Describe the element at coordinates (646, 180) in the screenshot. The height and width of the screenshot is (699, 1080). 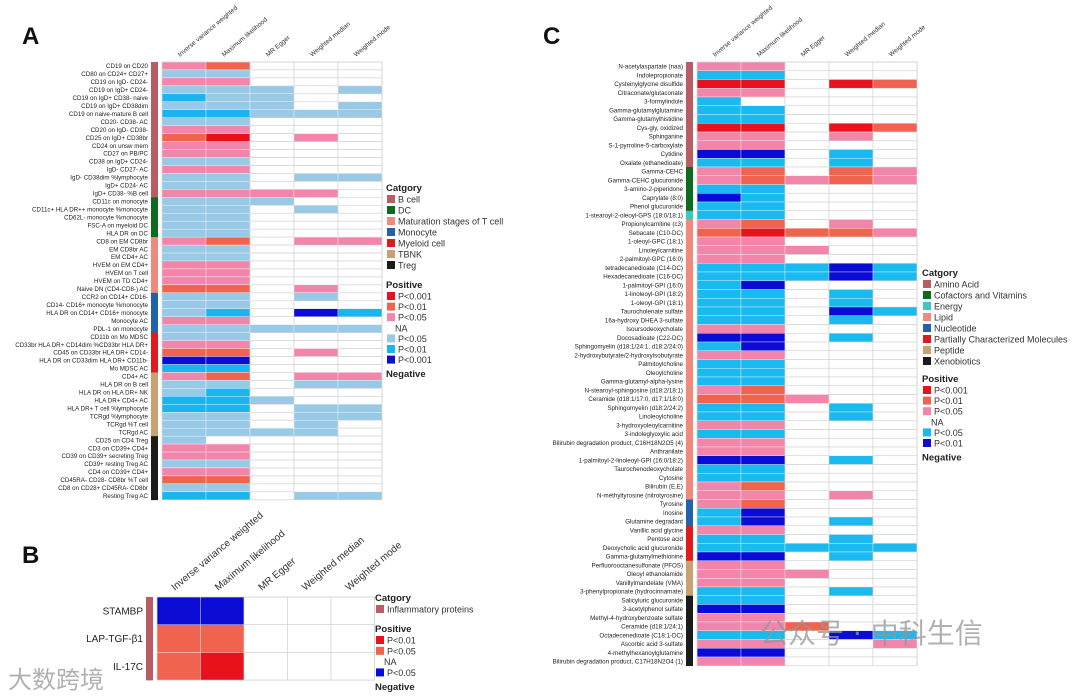
I see `row-label: Gamma-CEHC glucuronide` at that location.